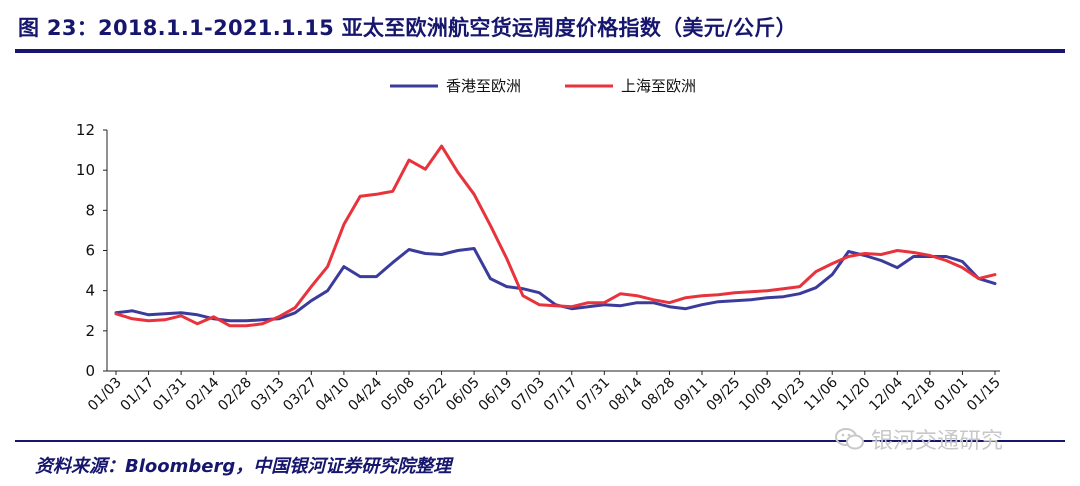 The width and height of the screenshot is (1080, 486). I want to click on wechat-icon, so click(849, 439).